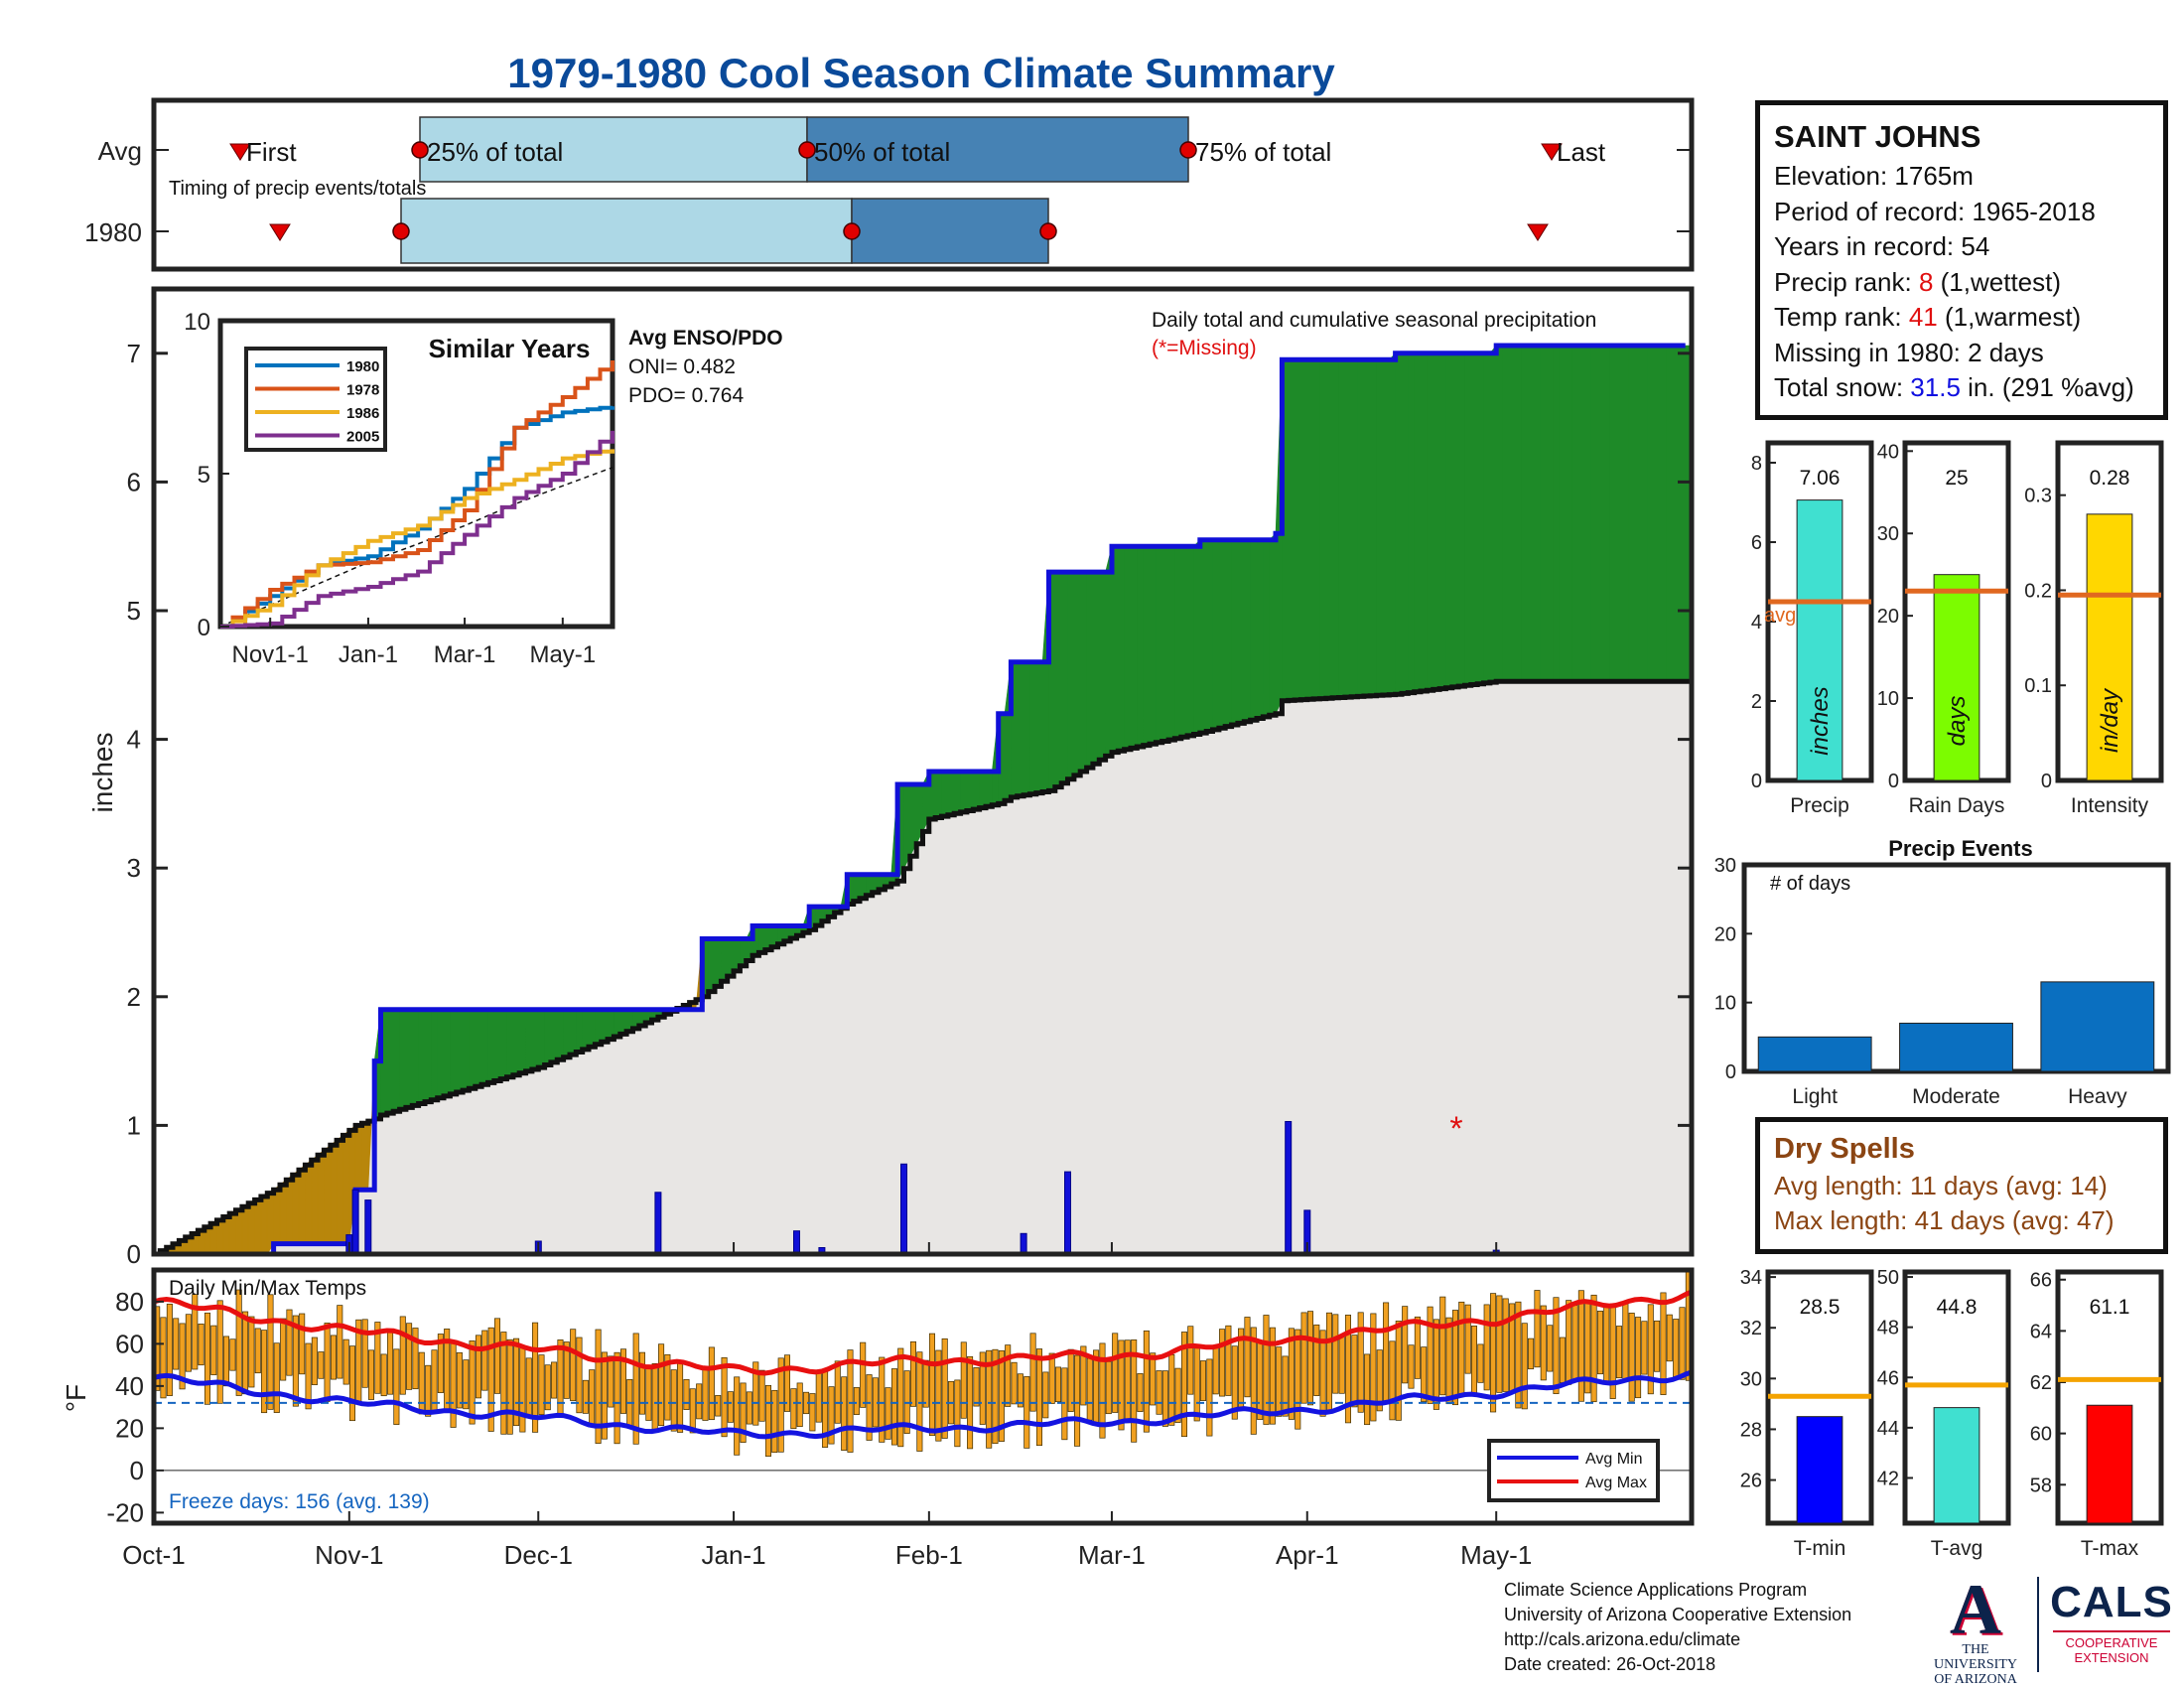  Describe the element at coordinates (137, 1470) in the screenshot. I see `temps-ytick-label: 0` at that location.